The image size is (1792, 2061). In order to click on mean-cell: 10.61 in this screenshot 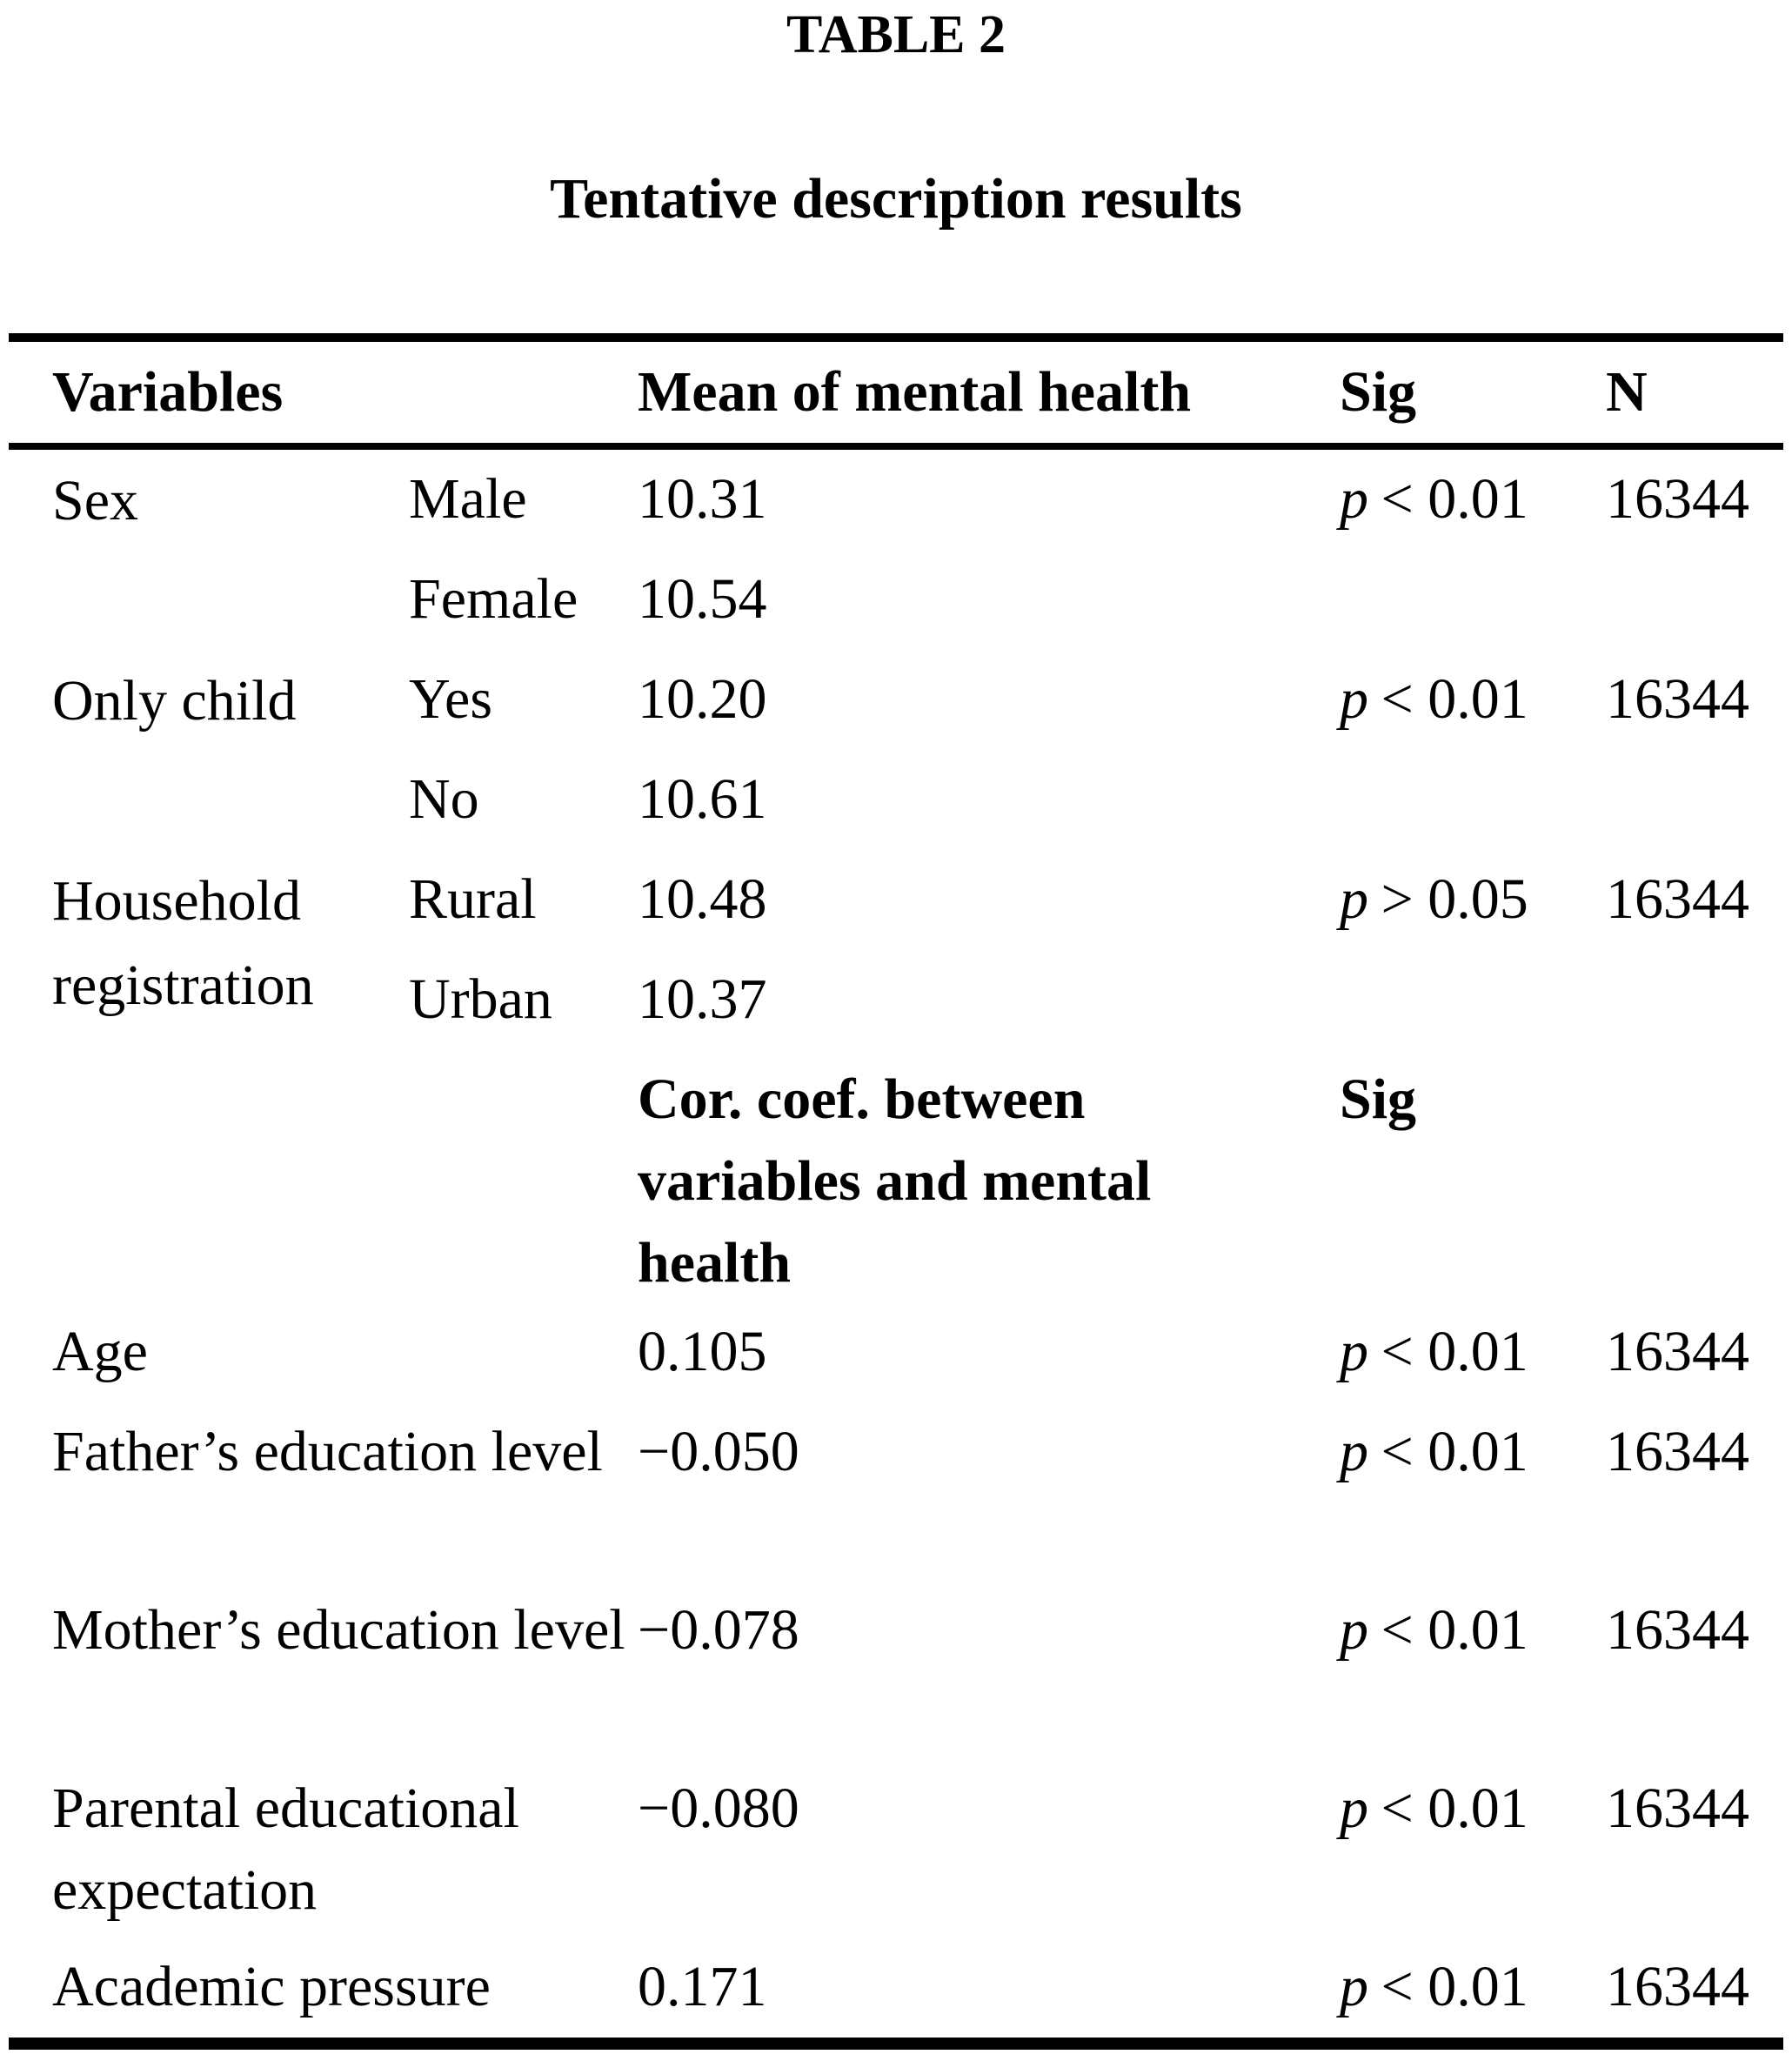, I will do `click(702, 799)`.